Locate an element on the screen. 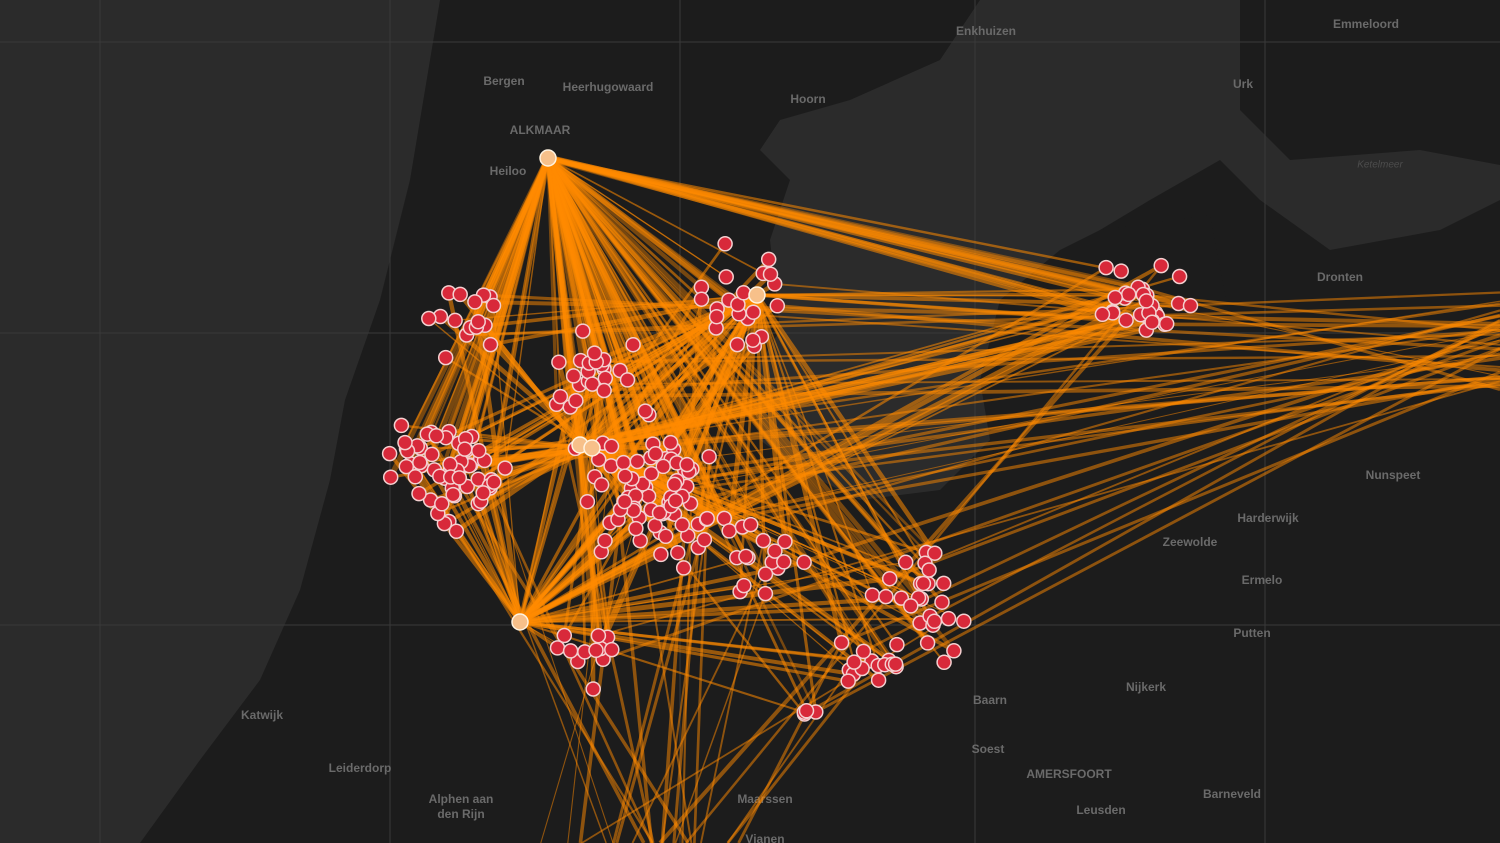 The width and height of the screenshot is (1500, 843). place-label: Leusden is located at coordinates (1100, 810).